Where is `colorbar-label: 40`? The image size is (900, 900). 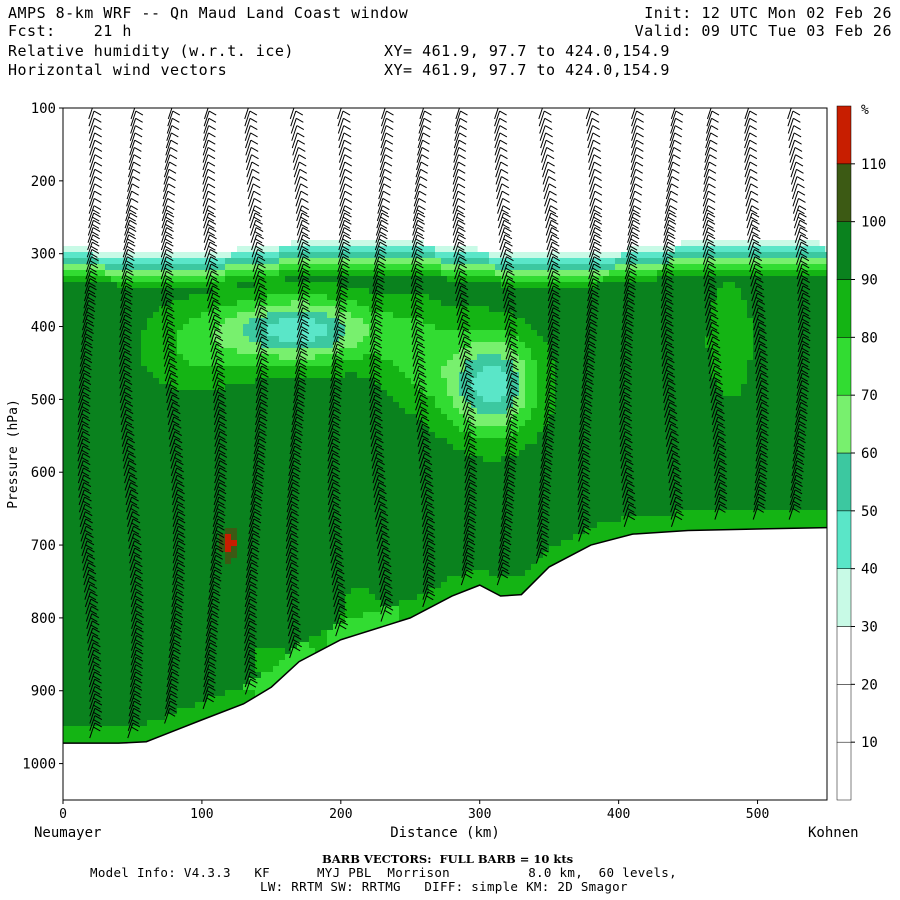 colorbar-label: 40 is located at coordinates (869, 570).